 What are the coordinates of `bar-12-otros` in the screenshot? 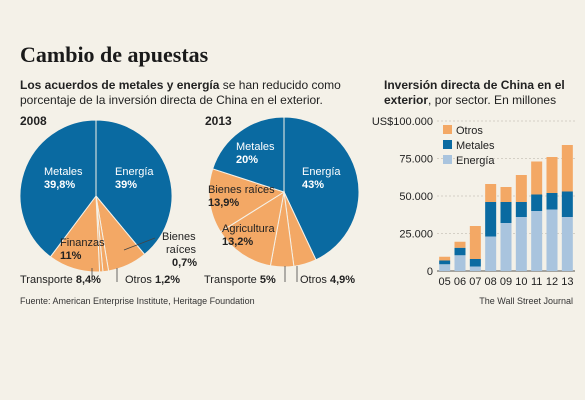 It's located at (552, 175).